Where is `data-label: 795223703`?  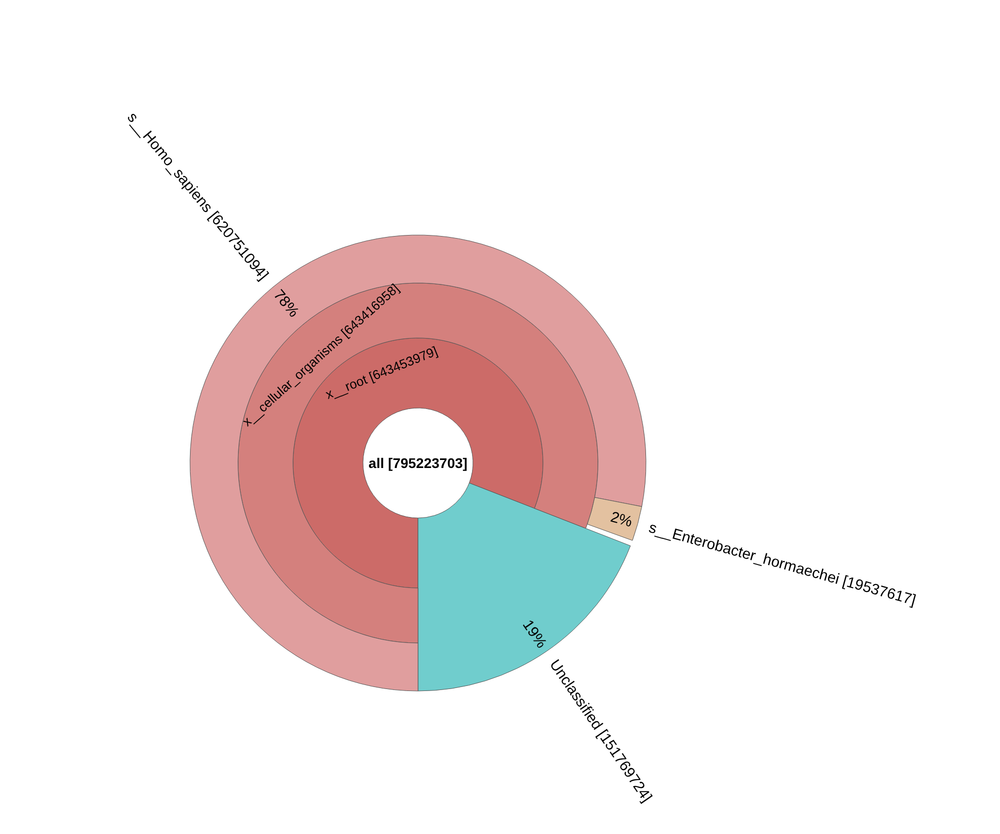
data-label: 795223703 is located at coordinates (427, 463).